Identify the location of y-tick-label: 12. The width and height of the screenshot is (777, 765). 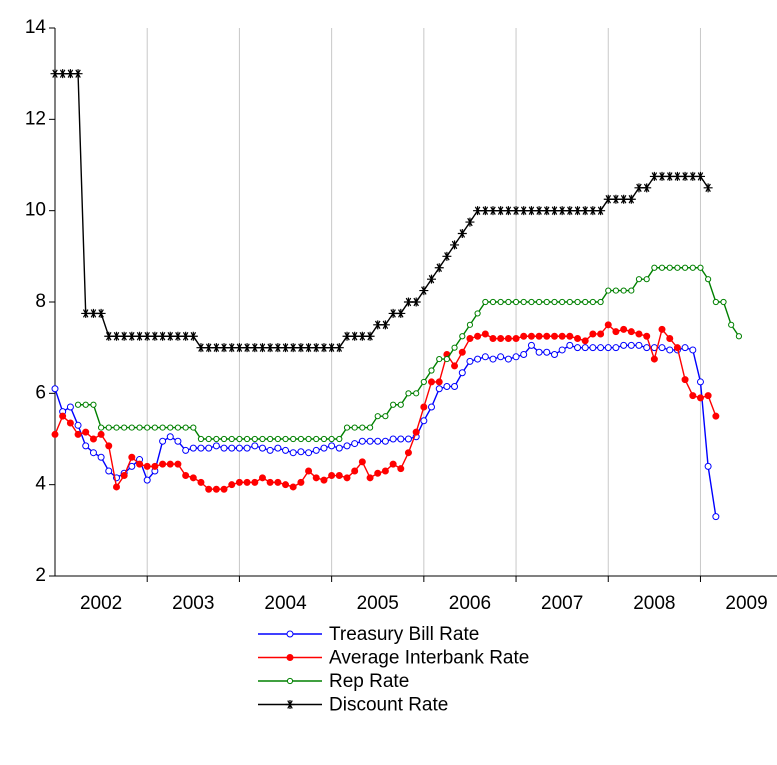
(35, 118).